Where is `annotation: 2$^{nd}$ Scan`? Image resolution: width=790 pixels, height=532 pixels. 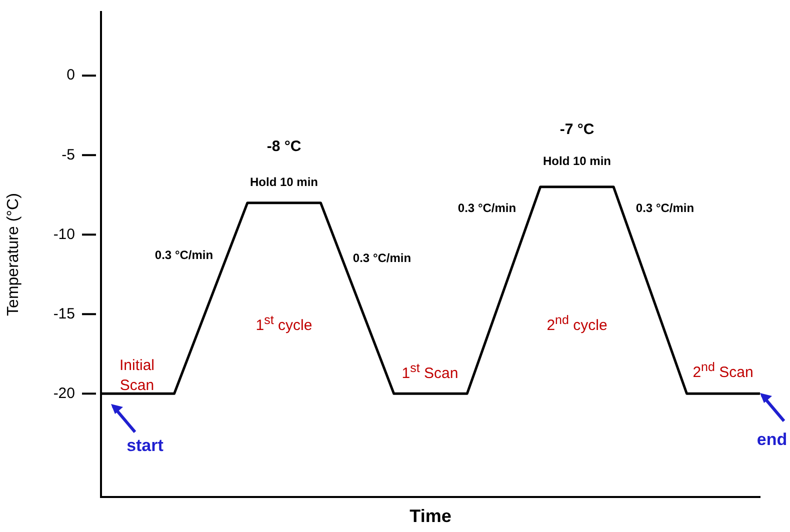
annotation: 2$^{nd}$ Scan is located at coordinates (723, 370).